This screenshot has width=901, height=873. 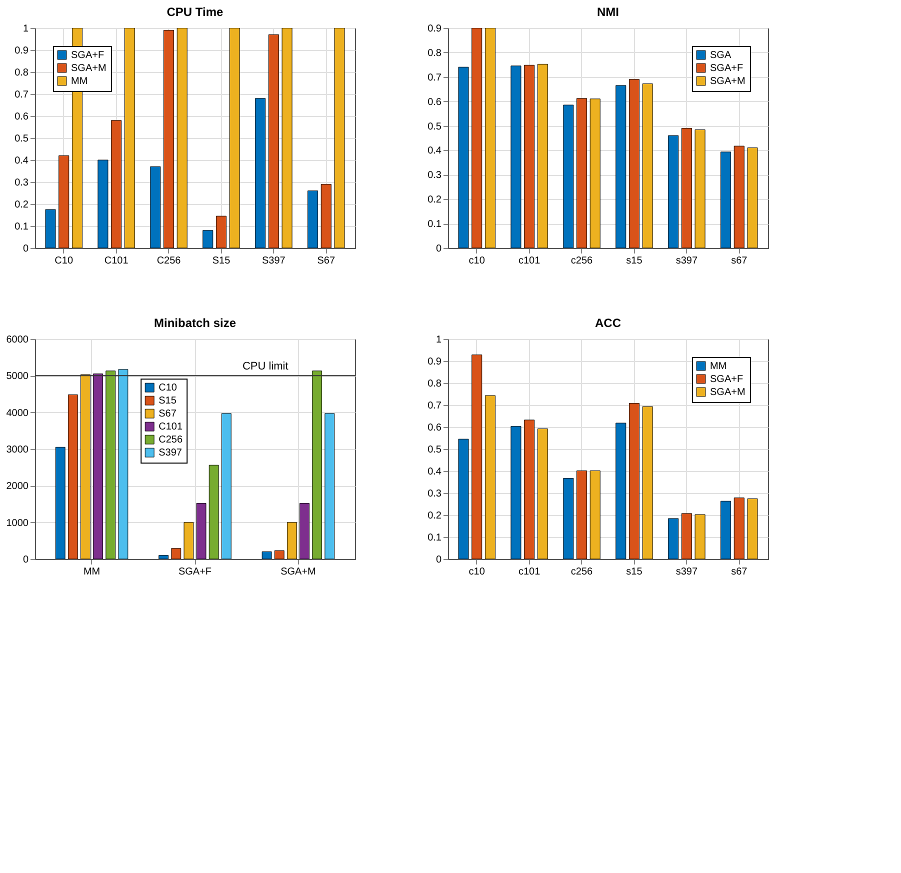 What do you see at coordinates (195, 572) in the screenshot?
I see `x-tick-label: SGA+F` at bounding box center [195, 572].